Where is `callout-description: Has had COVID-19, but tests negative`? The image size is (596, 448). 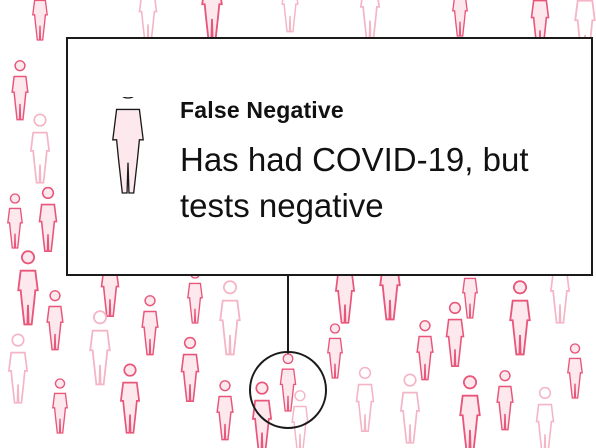 callout-description: Has had COVID-19, but tests negative is located at coordinates (354, 182).